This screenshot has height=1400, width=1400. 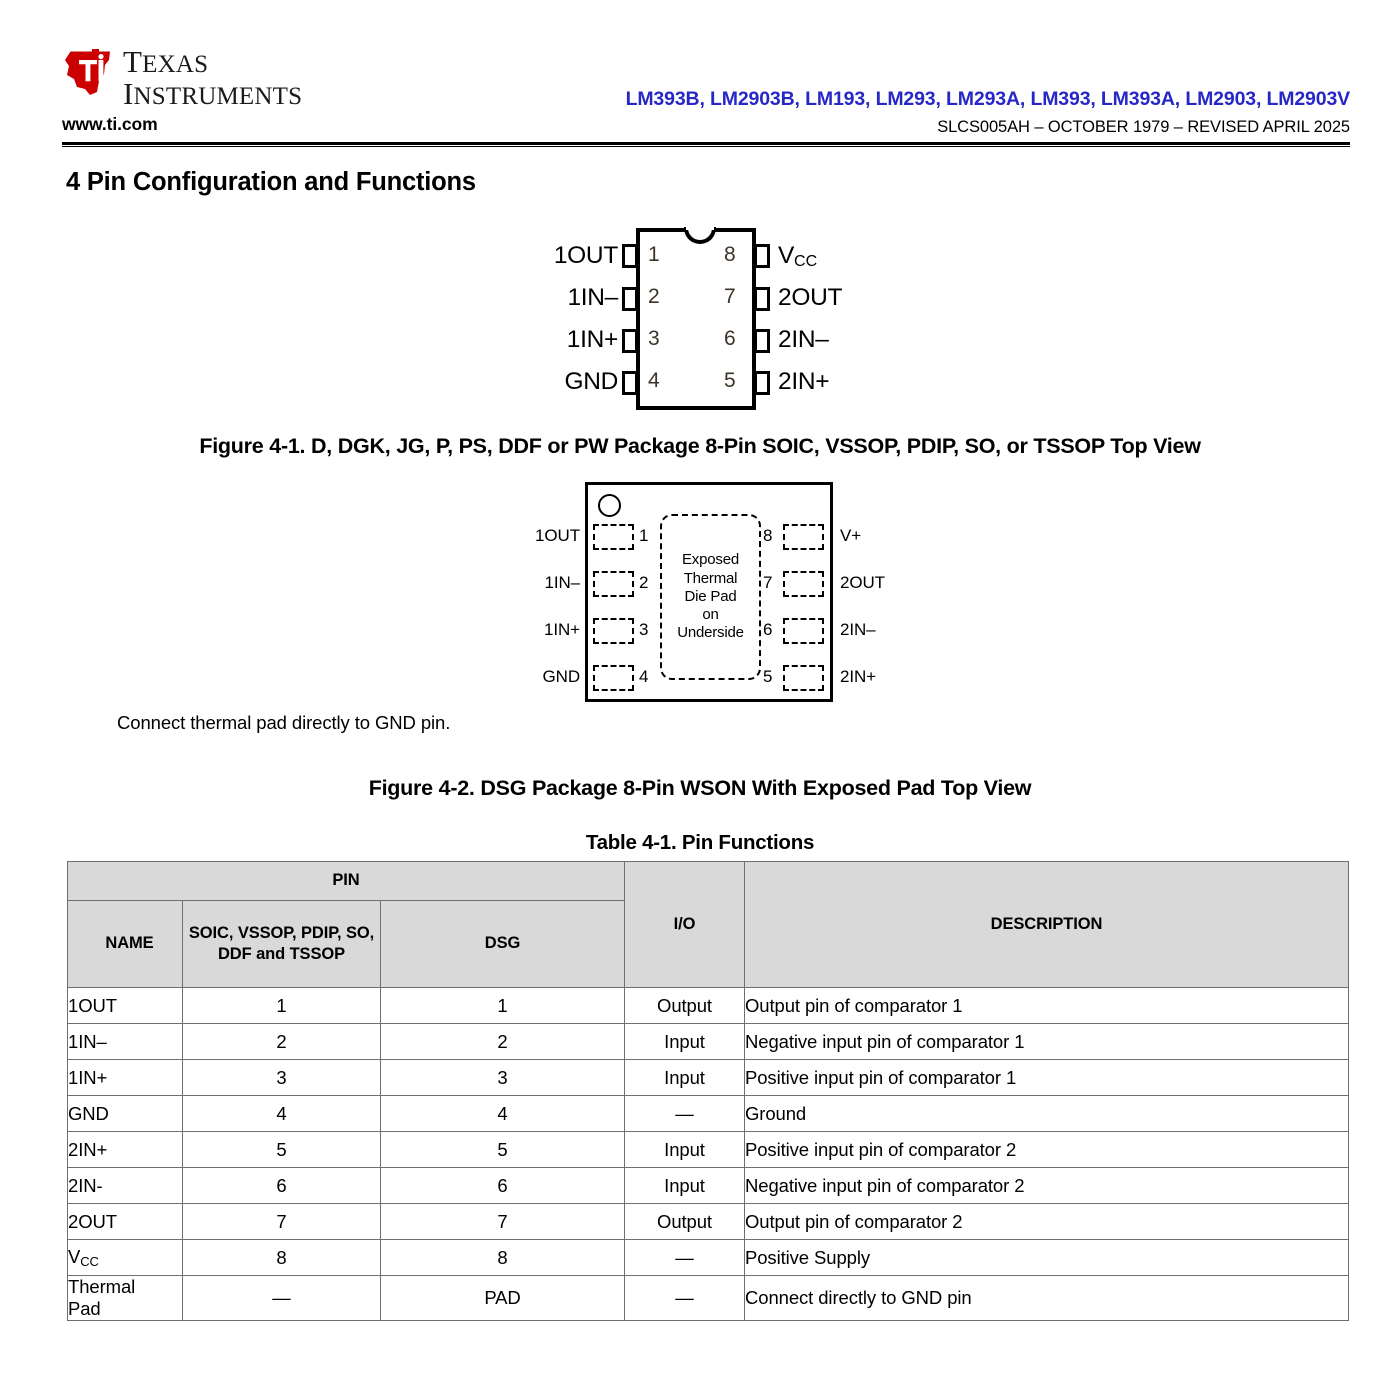 I want to click on cell-dsg-pin: 8, so click(x=502, y=1257).